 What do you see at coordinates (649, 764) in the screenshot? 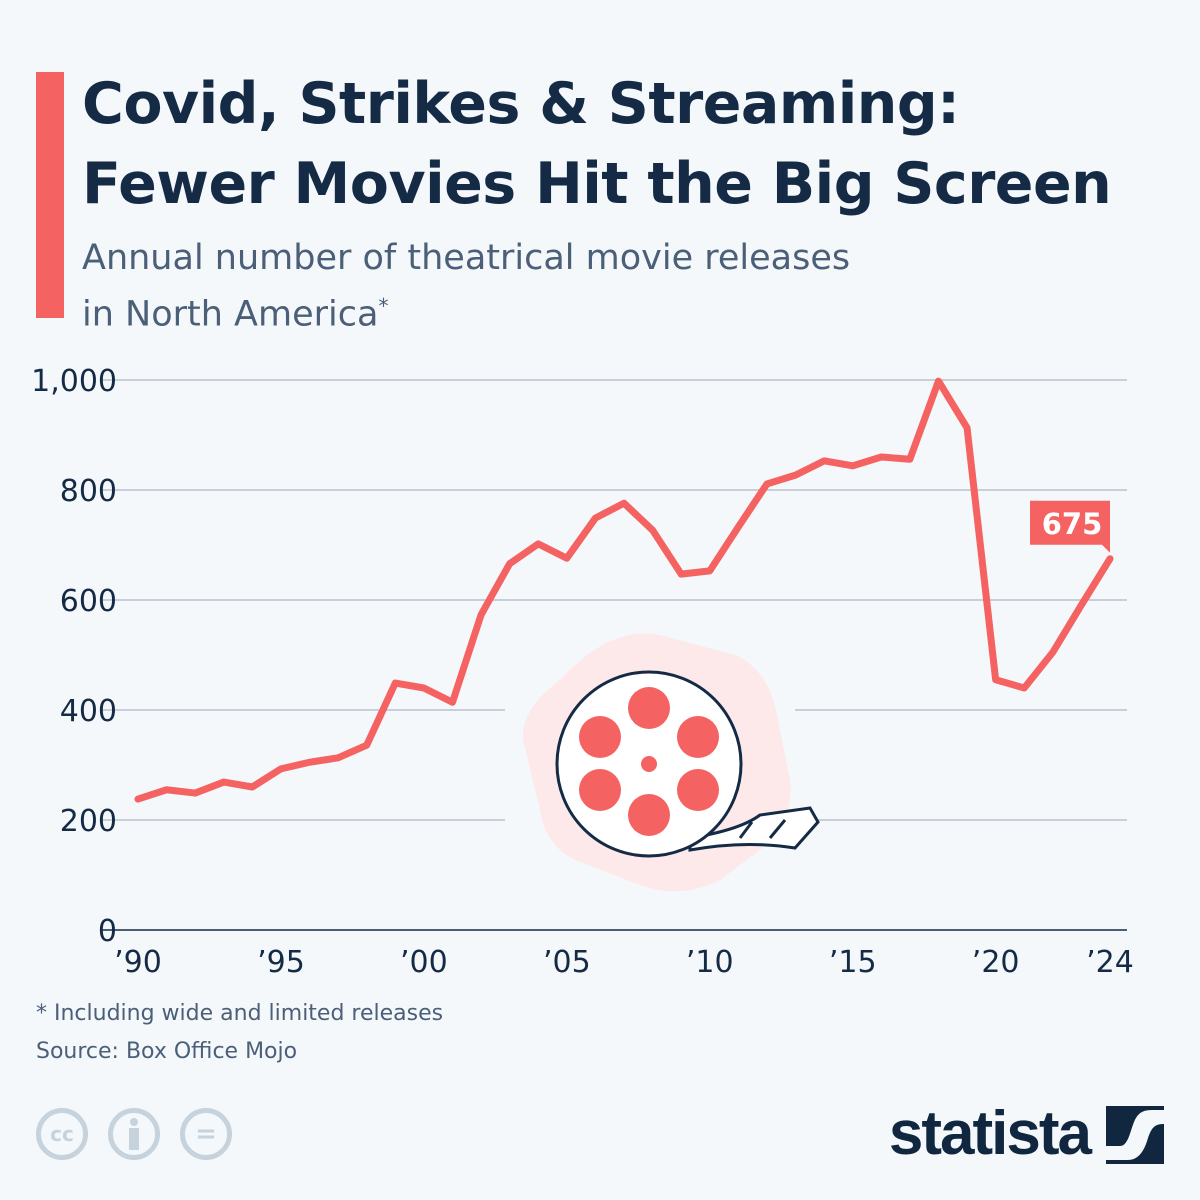
I see `reel-hub` at bounding box center [649, 764].